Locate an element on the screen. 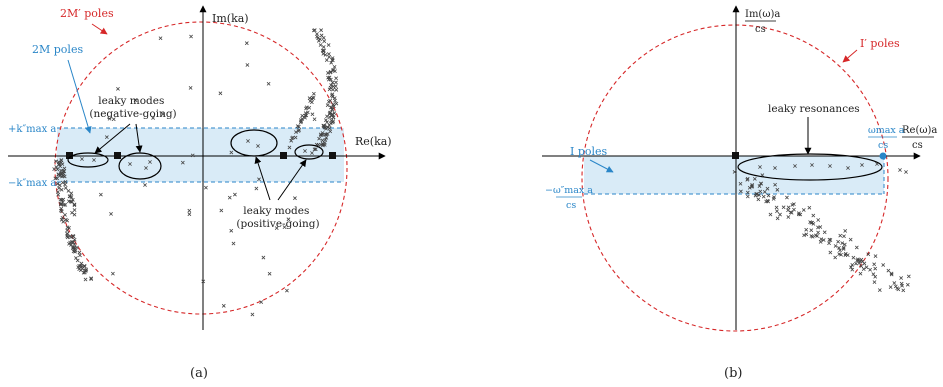  red-poles-label-b: I′ poles is located at coordinates (880, 43).